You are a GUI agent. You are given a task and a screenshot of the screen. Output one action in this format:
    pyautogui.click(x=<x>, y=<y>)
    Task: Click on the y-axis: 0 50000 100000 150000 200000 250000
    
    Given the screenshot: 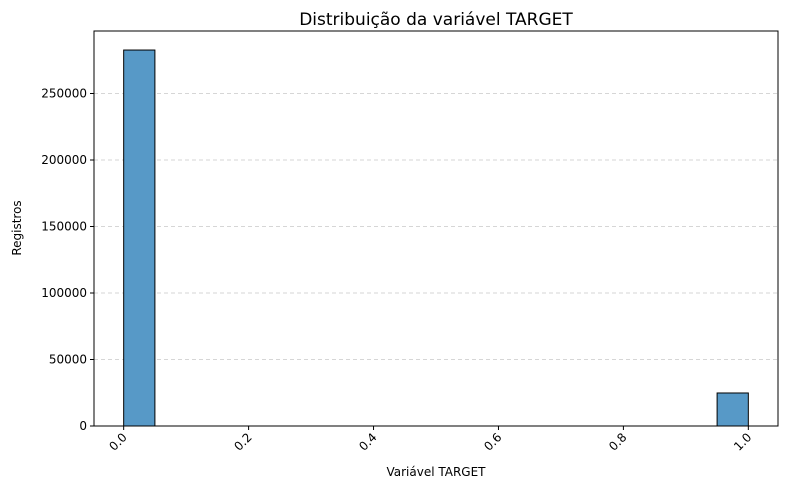 What is the action you would take?
    pyautogui.click(x=67, y=260)
    